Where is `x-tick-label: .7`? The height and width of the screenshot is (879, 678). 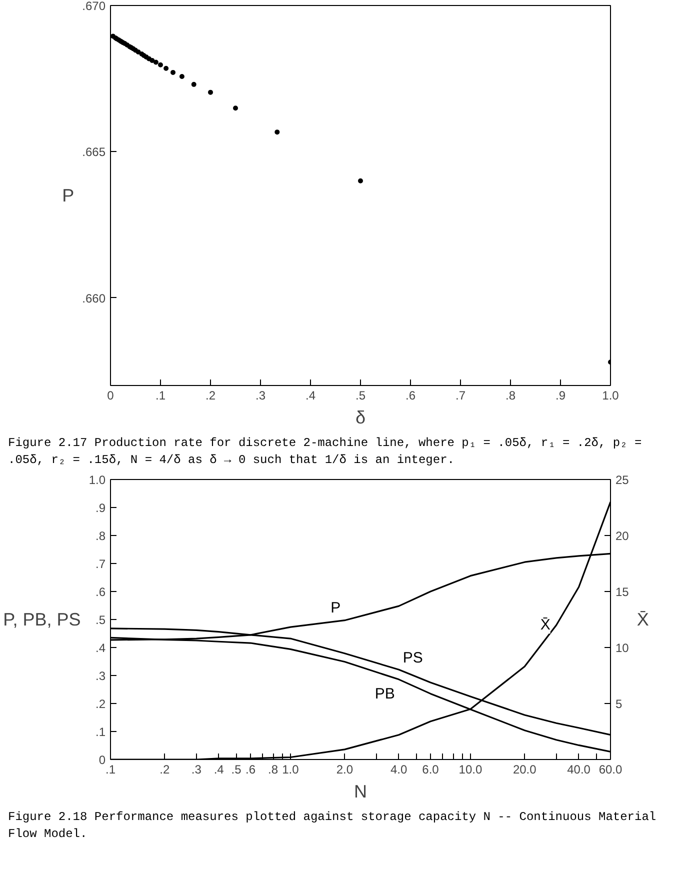
x-tick-label: .7 is located at coordinates (460, 395).